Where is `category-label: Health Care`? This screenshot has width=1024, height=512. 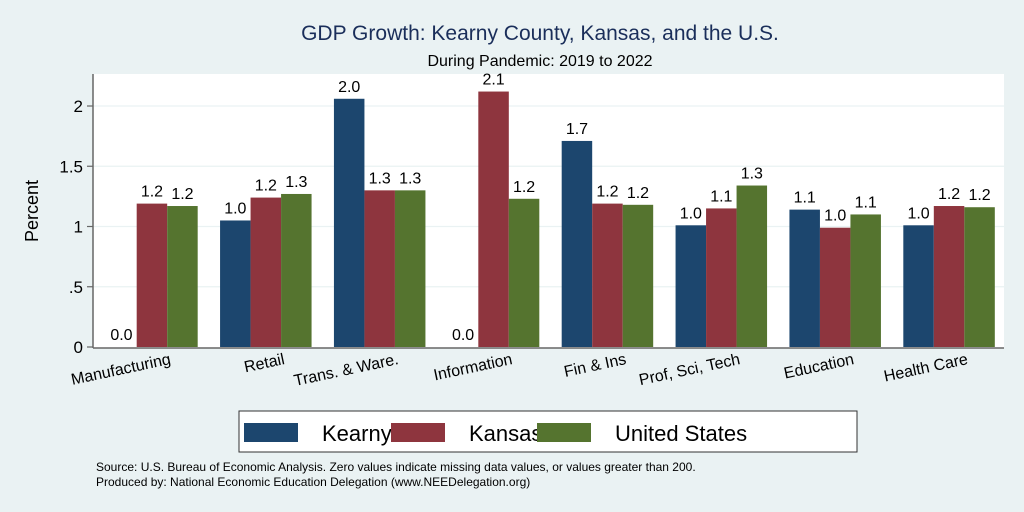
category-label: Health Care is located at coordinates (925, 368).